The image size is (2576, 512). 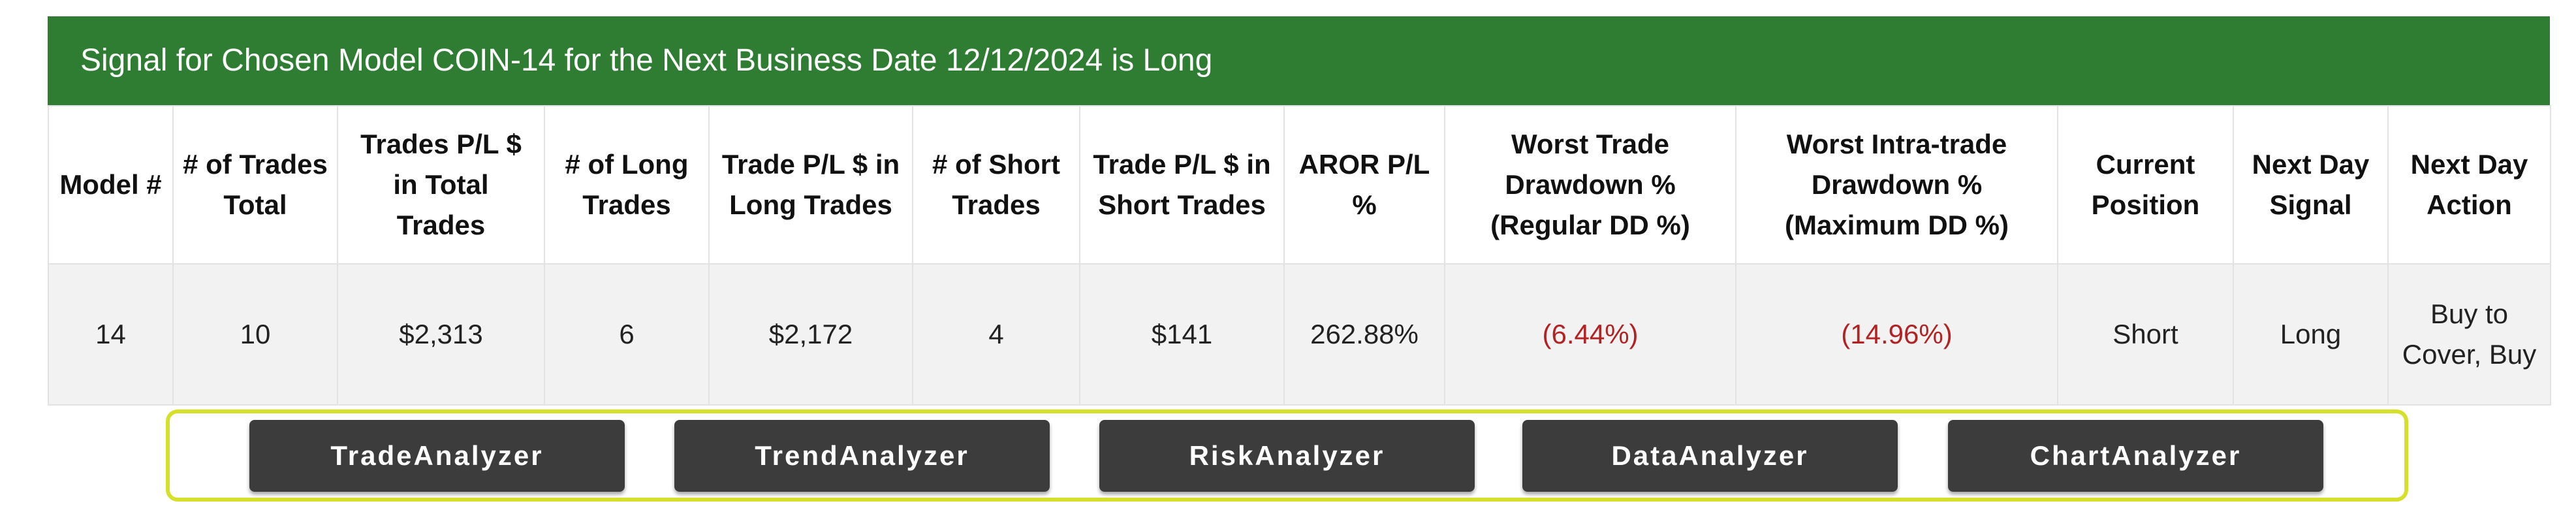 What do you see at coordinates (810, 184) in the screenshot?
I see `column-header: Trade P/L $ in Long Trades` at bounding box center [810, 184].